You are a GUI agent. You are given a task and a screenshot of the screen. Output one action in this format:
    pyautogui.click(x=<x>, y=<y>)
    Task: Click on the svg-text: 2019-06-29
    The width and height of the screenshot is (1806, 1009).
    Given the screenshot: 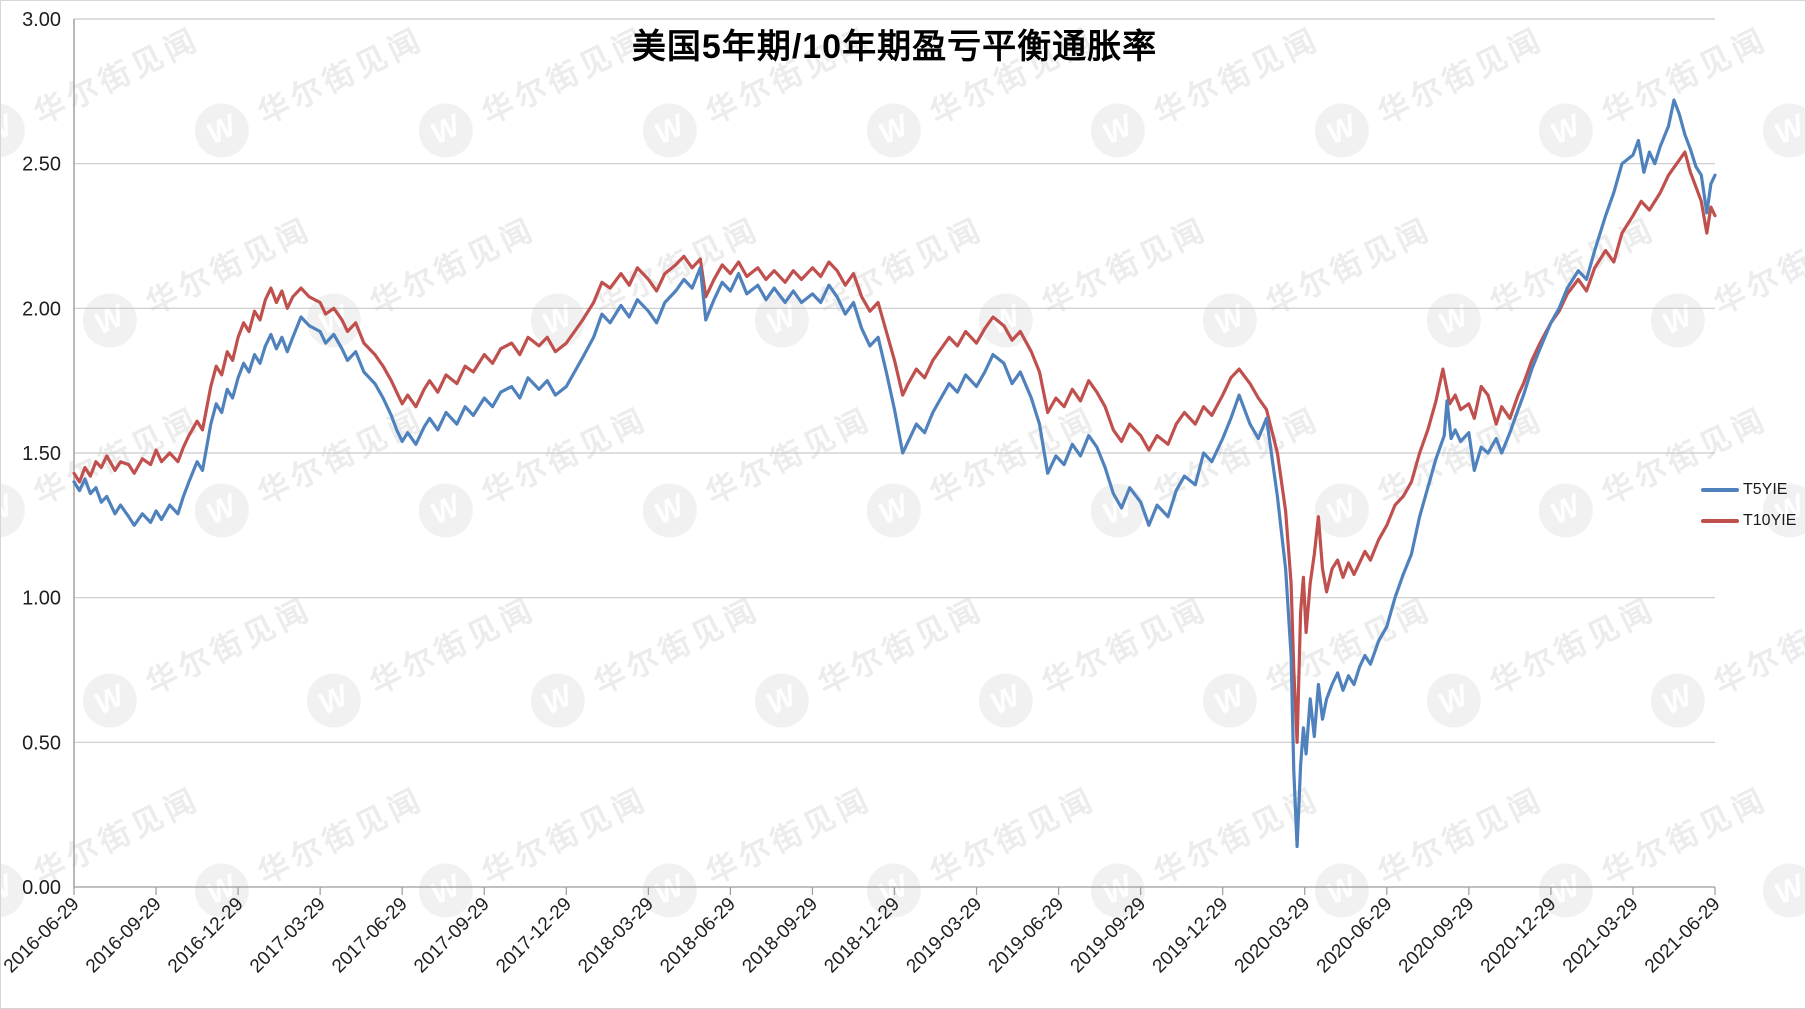 What is the action you would take?
    pyautogui.click(x=1027, y=936)
    